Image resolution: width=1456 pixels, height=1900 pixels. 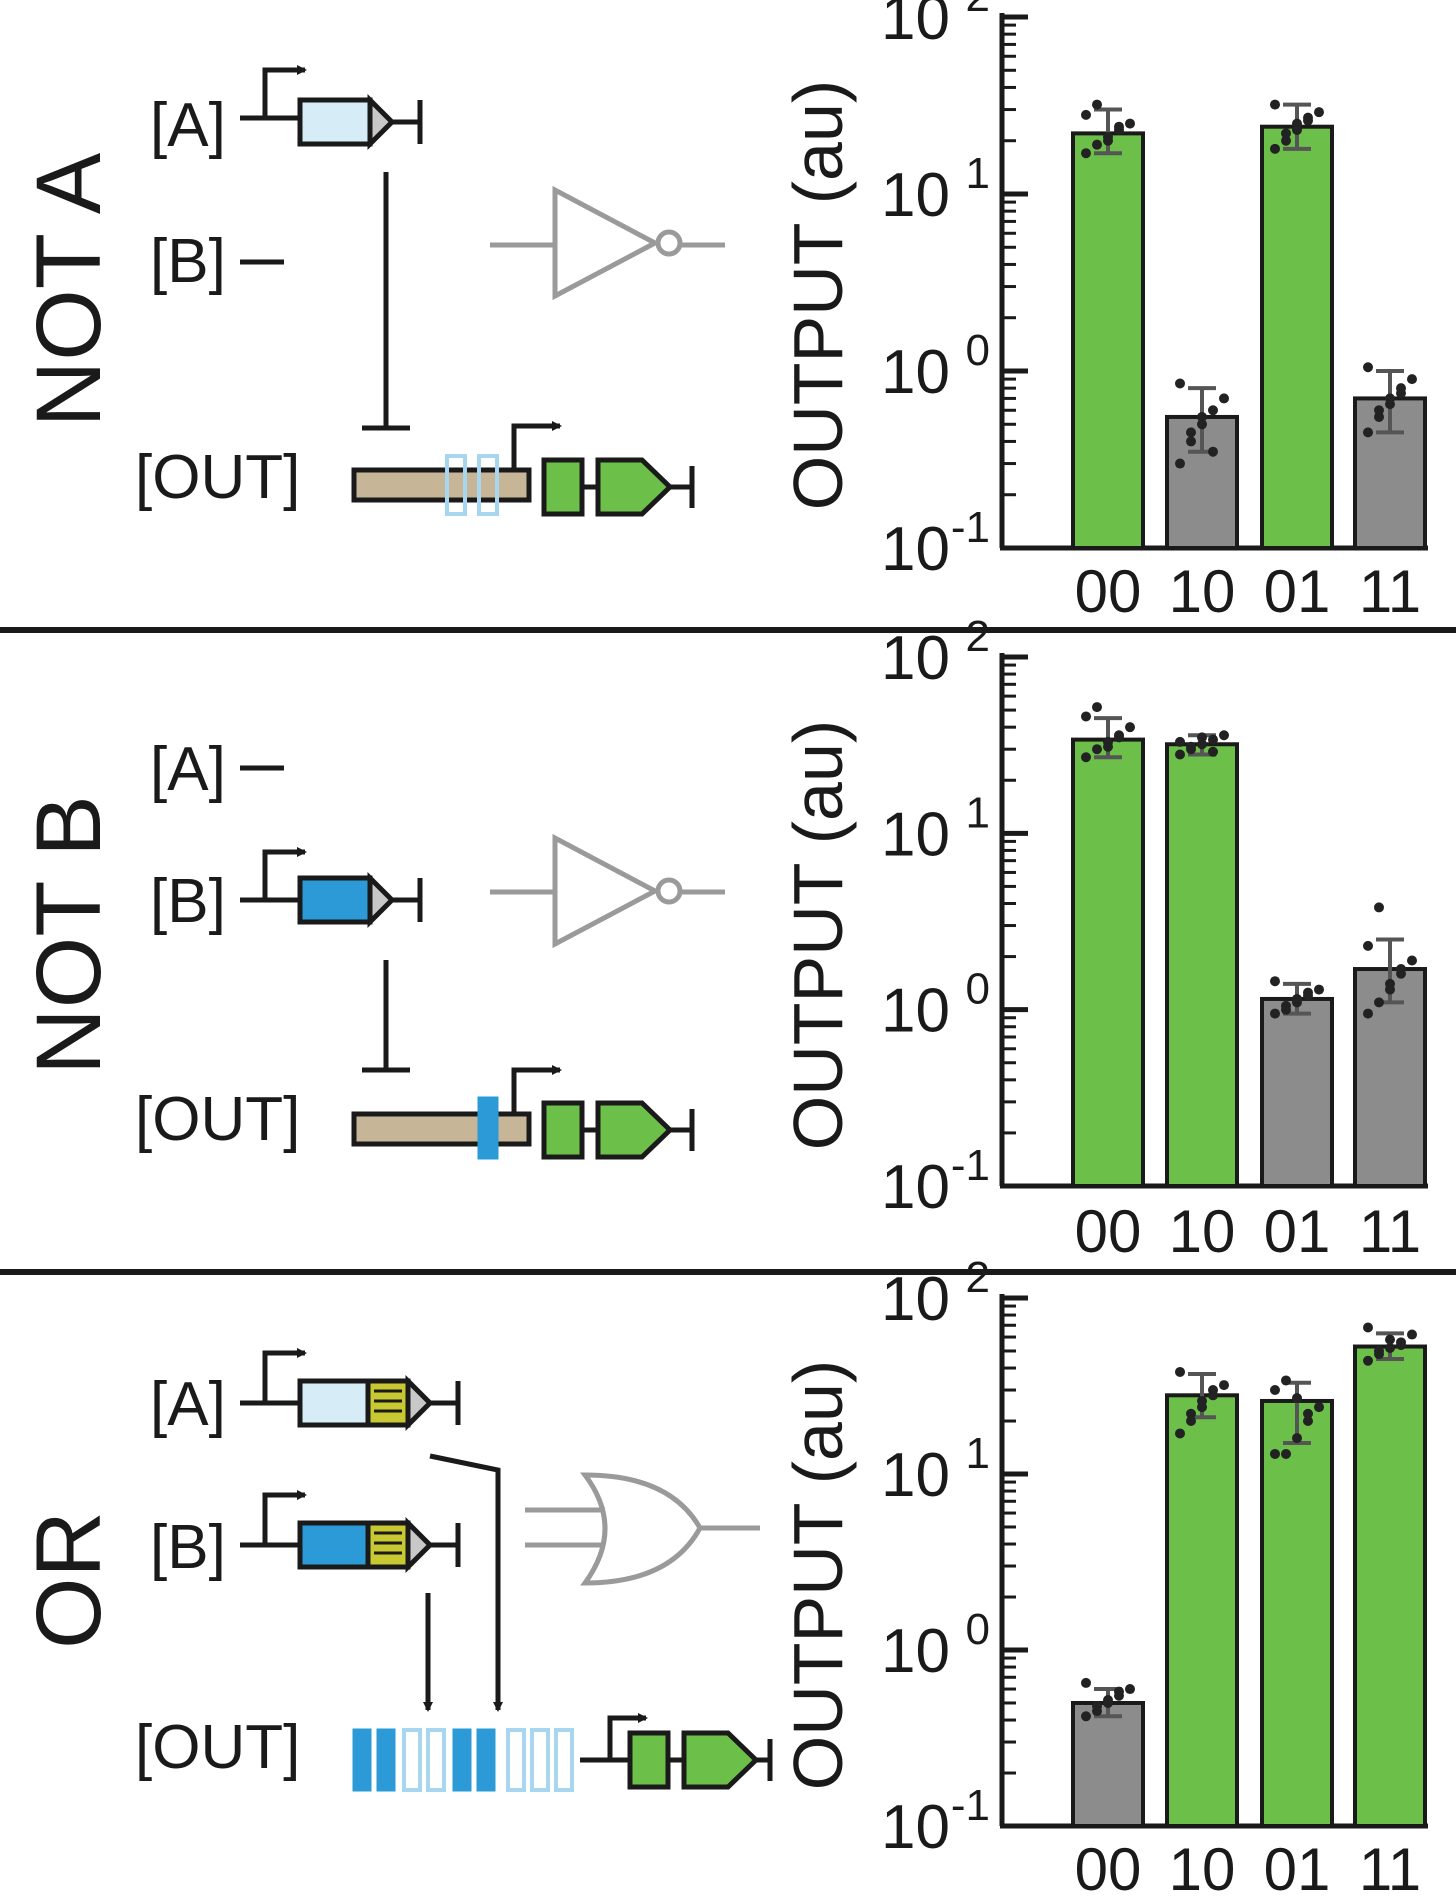 What do you see at coordinates (69, 934) in the screenshot?
I see `panel-title: NOT B` at bounding box center [69, 934].